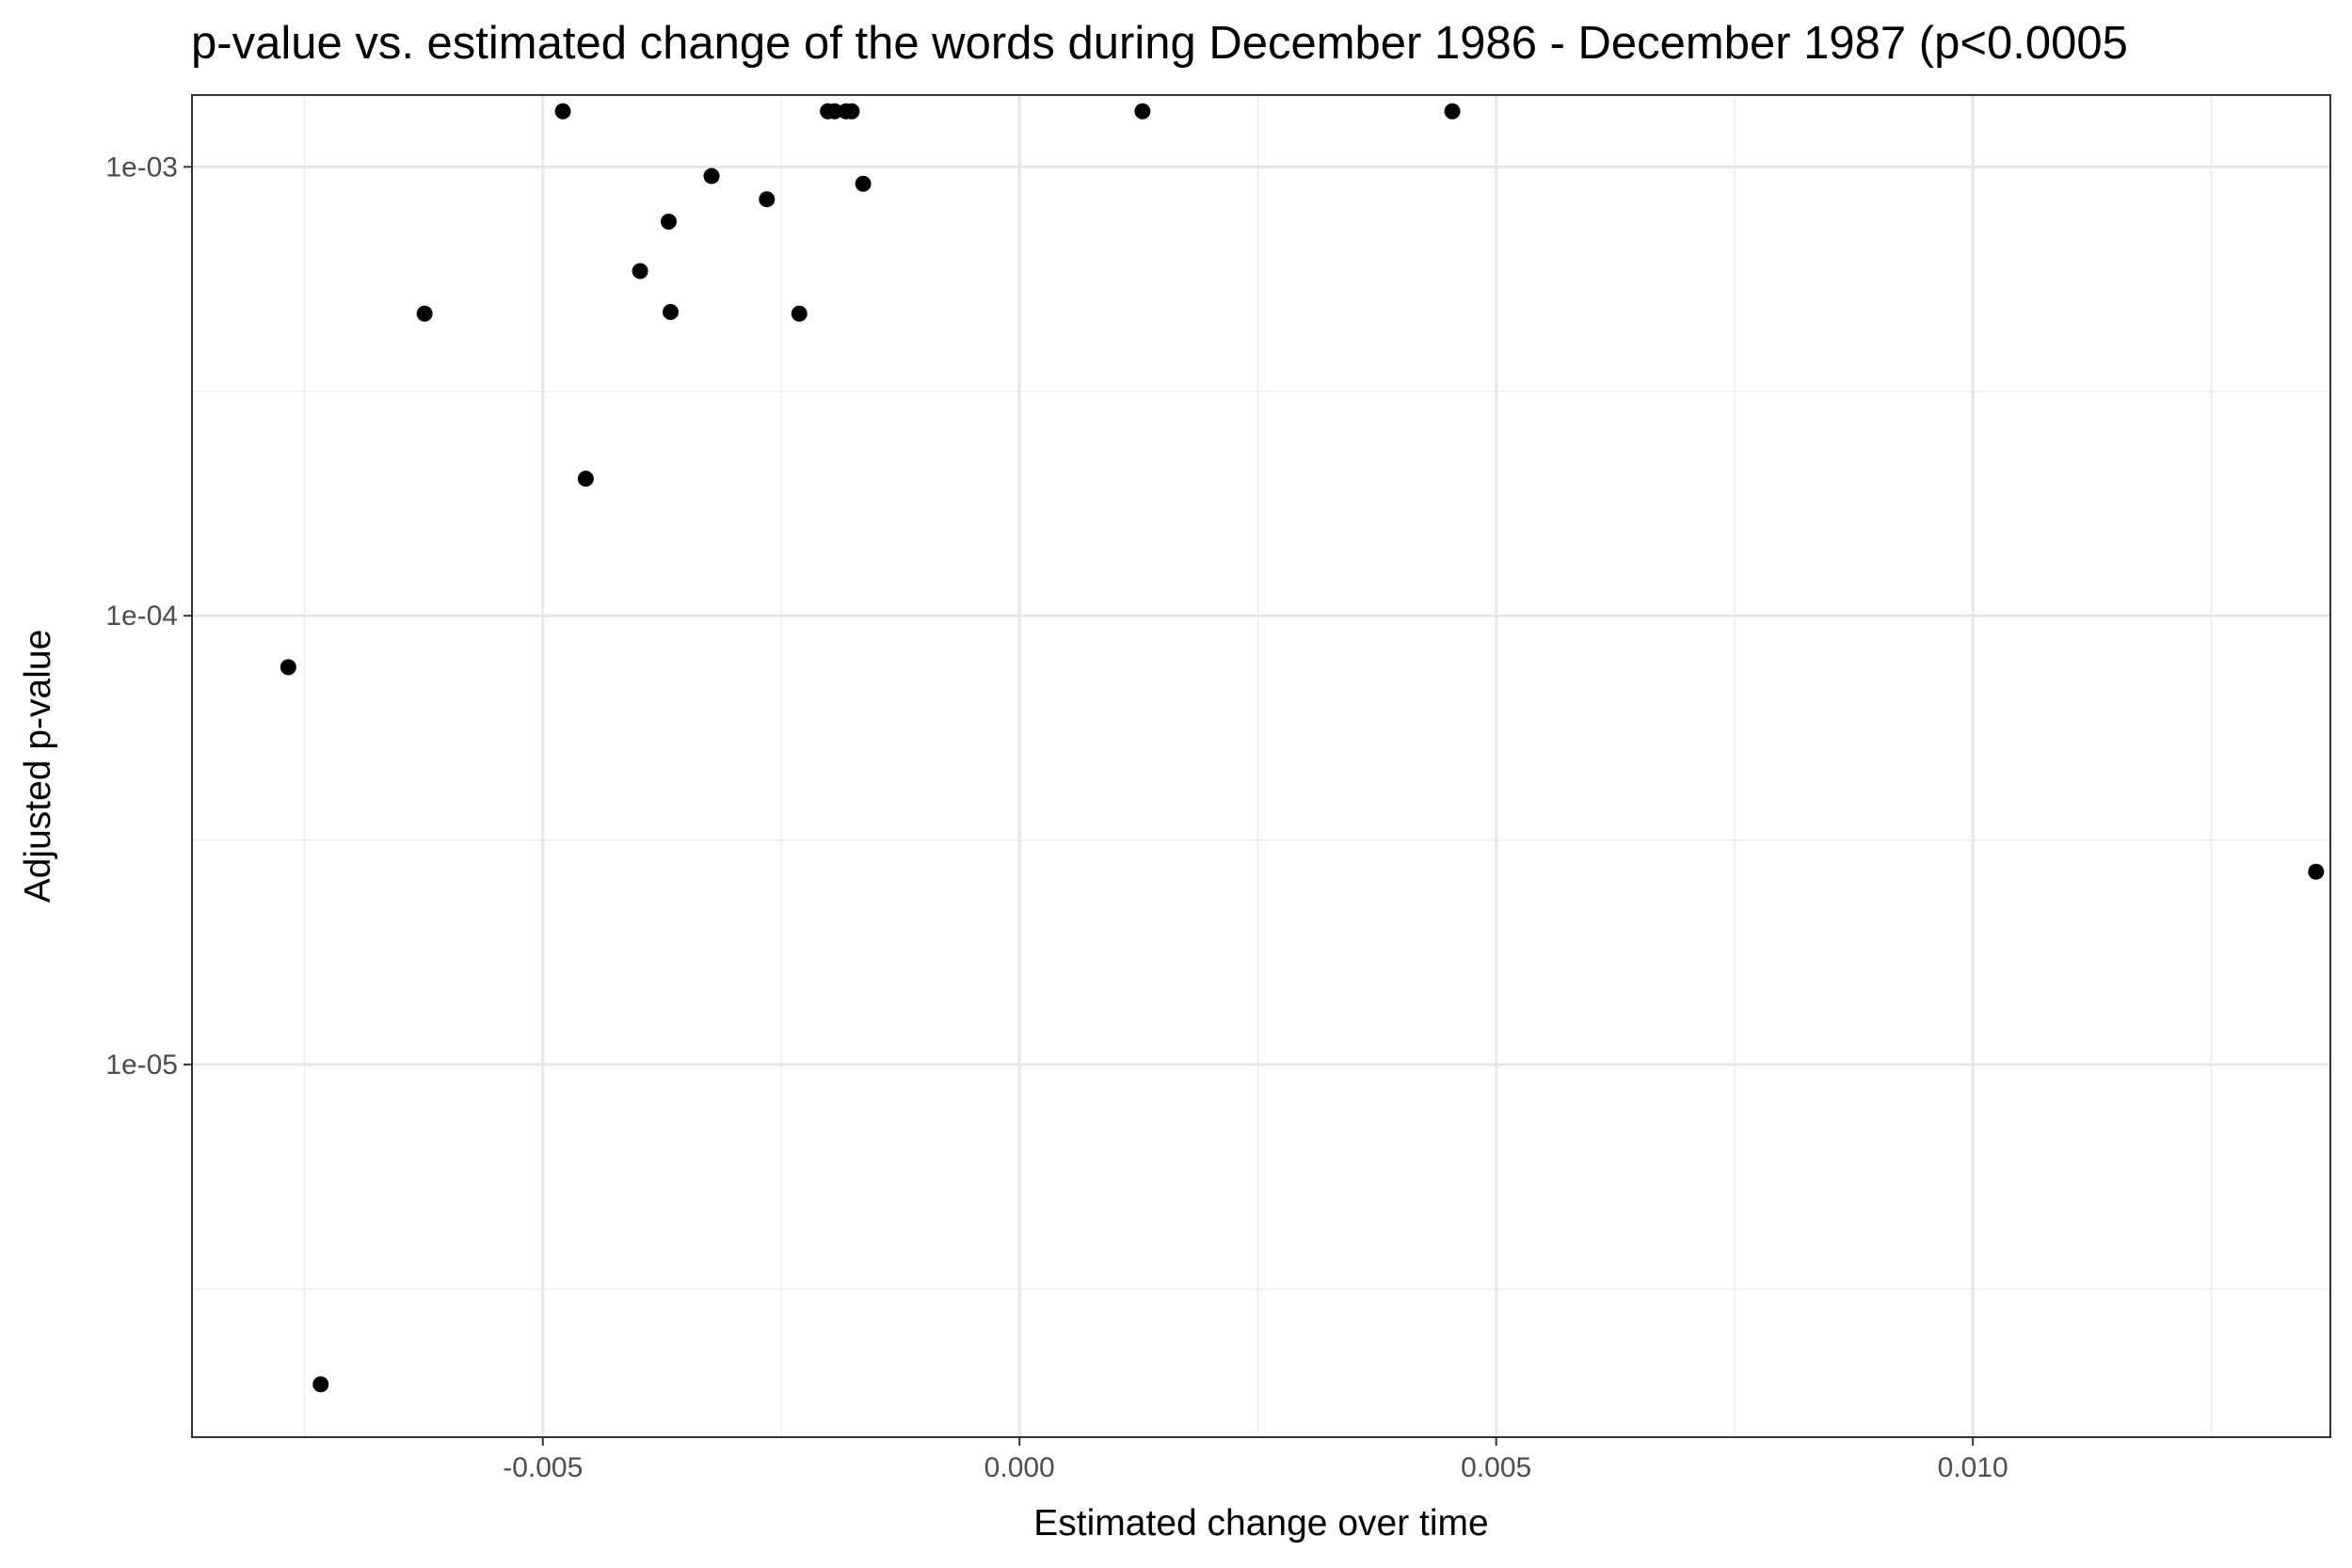 Image resolution: width=2352 pixels, height=1568 pixels. I want to click on y-tick-label: 1e-05, so click(141, 1064).